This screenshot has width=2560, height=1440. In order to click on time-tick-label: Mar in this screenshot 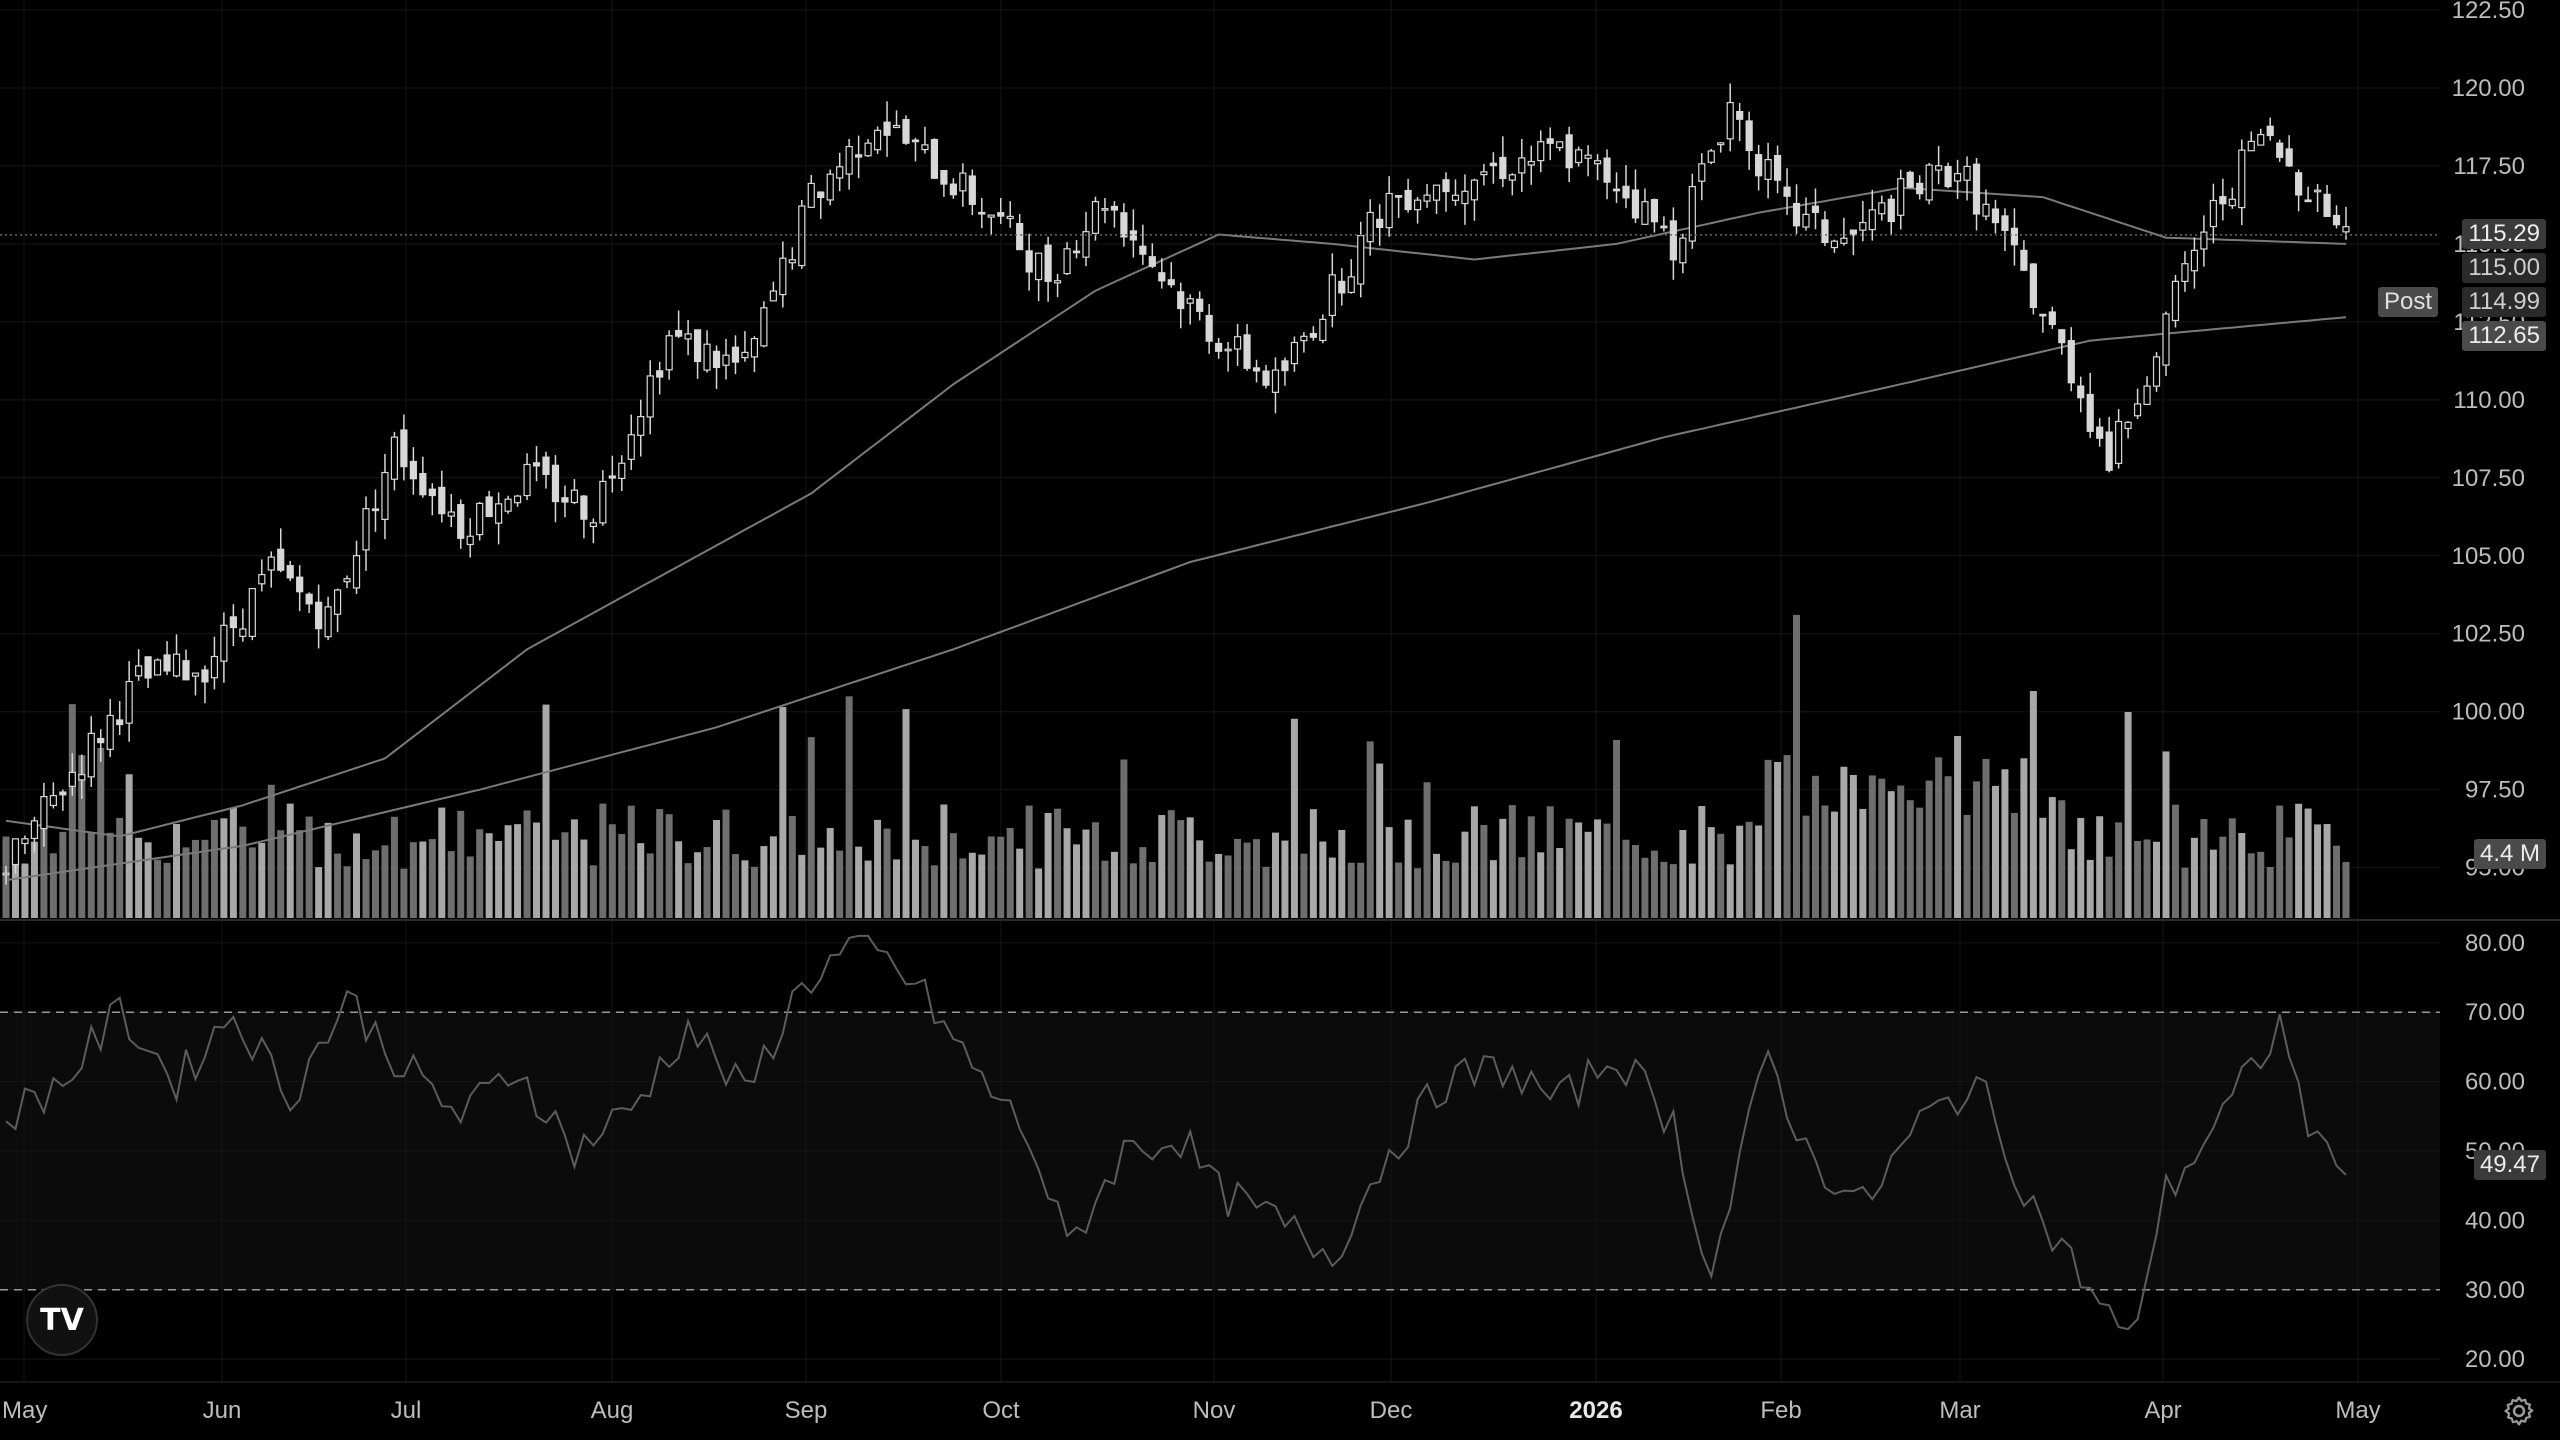, I will do `click(1959, 1410)`.